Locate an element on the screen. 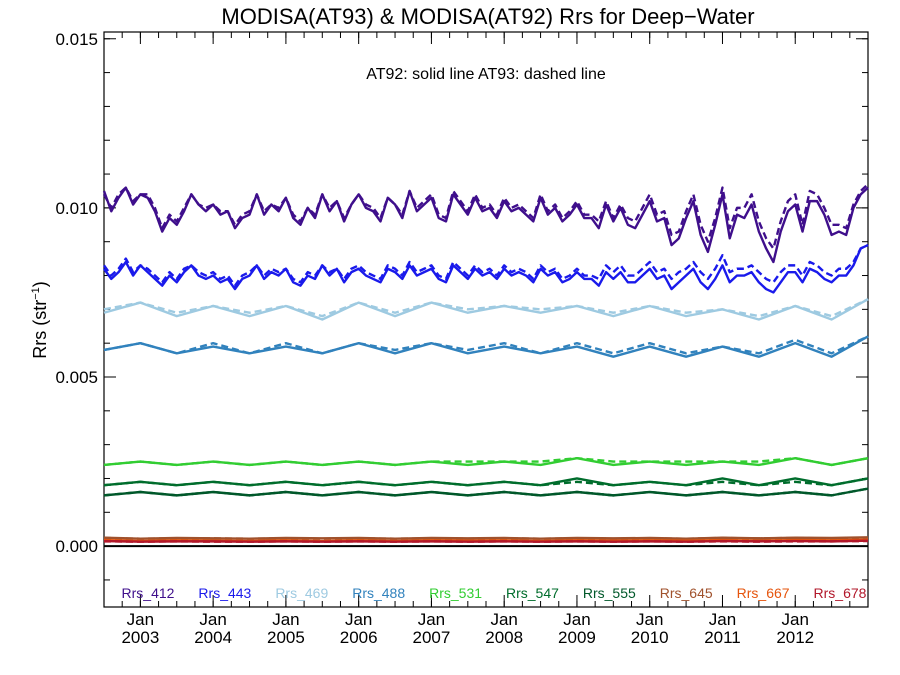 This screenshot has height=675, width=900. series-line-rrs-645-at93 is located at coordinates (486, 538).